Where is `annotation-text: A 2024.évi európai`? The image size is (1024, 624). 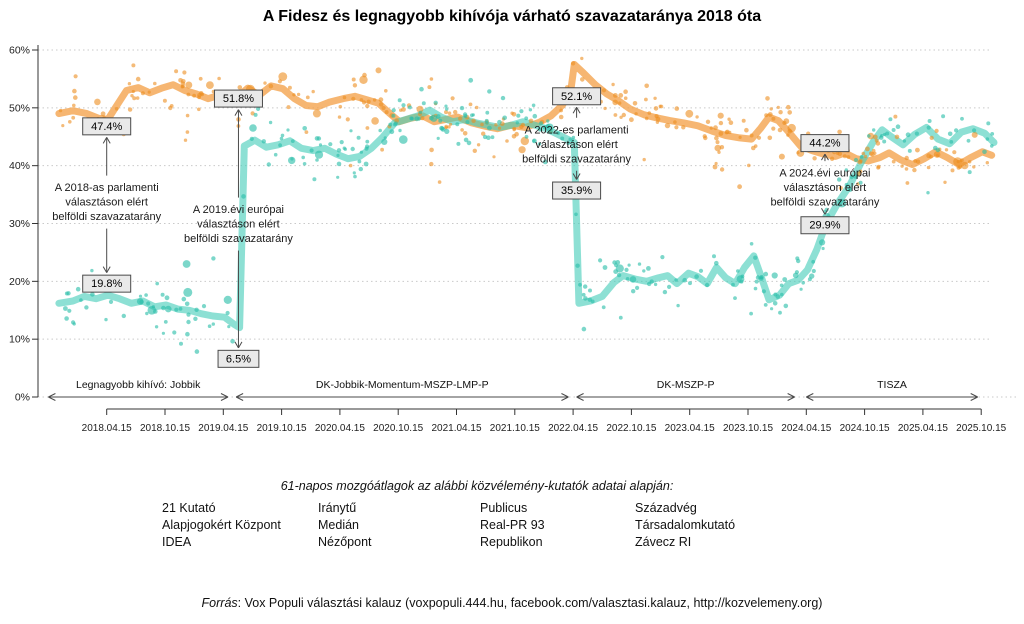
annotation-text: A 2024.évi európai is located at coordinates (824, 174).